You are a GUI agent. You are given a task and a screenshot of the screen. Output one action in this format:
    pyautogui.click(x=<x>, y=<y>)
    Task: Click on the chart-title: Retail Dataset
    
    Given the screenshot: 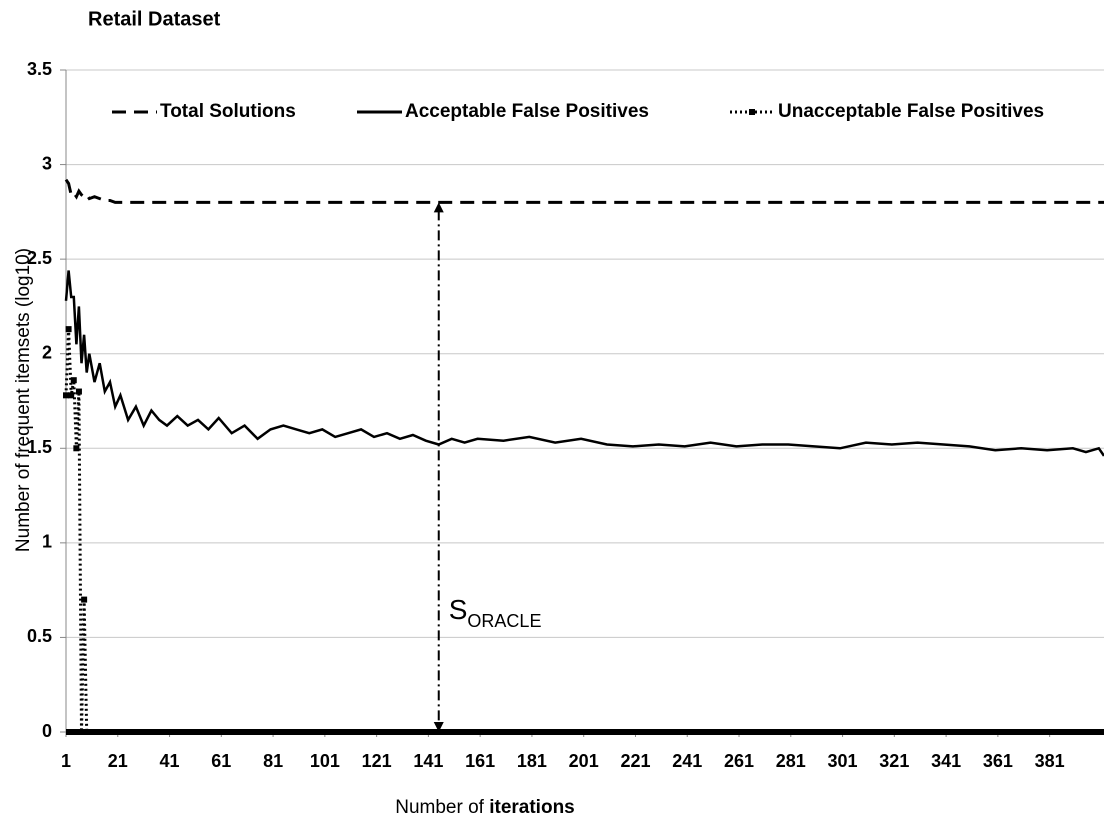 What is the action you would take?
    pyautogui.click(x=154, y=19)
    